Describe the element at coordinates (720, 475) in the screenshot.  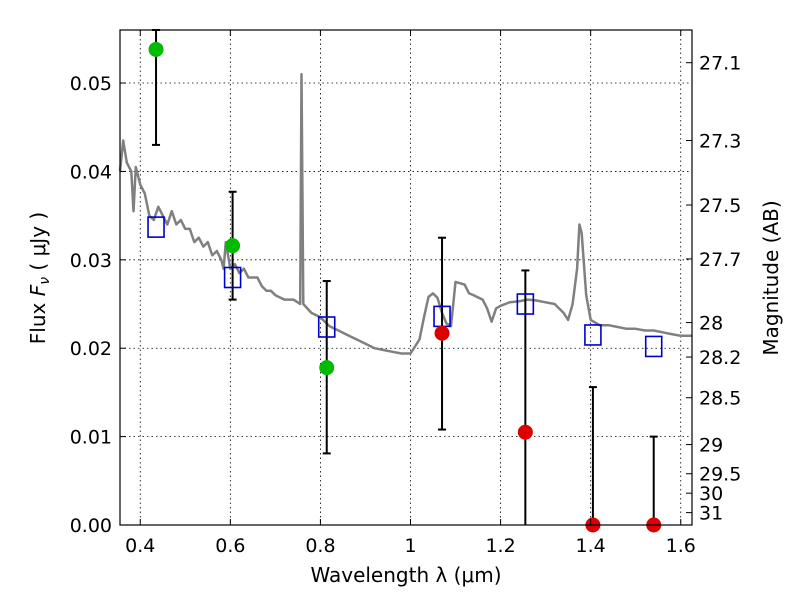
I see `mag-tick-label: 29.5` at that location.